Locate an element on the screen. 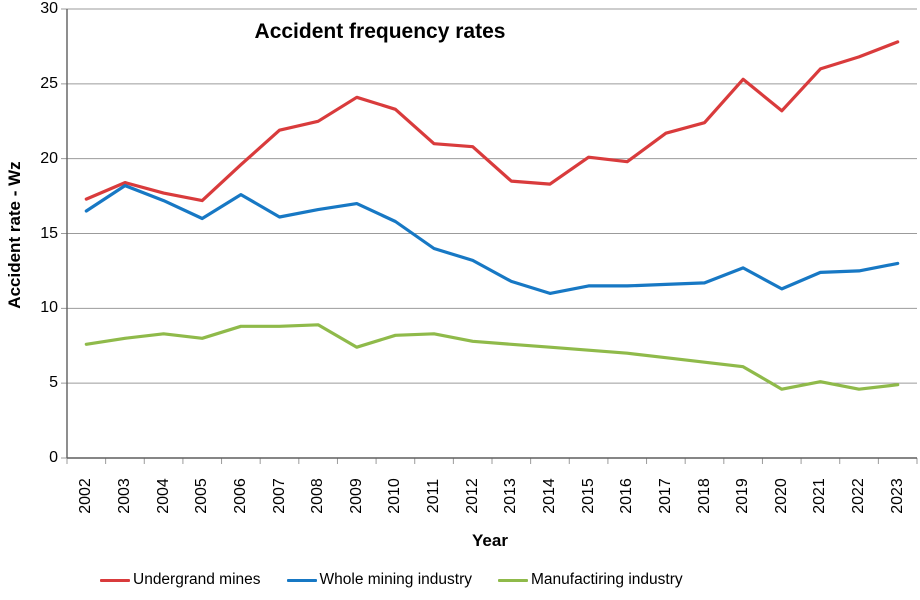 The width and height of the screenshot is (920, 600). legend-label-whole-mining-industry: Whole mining industry is located at coordinates (395, 579).